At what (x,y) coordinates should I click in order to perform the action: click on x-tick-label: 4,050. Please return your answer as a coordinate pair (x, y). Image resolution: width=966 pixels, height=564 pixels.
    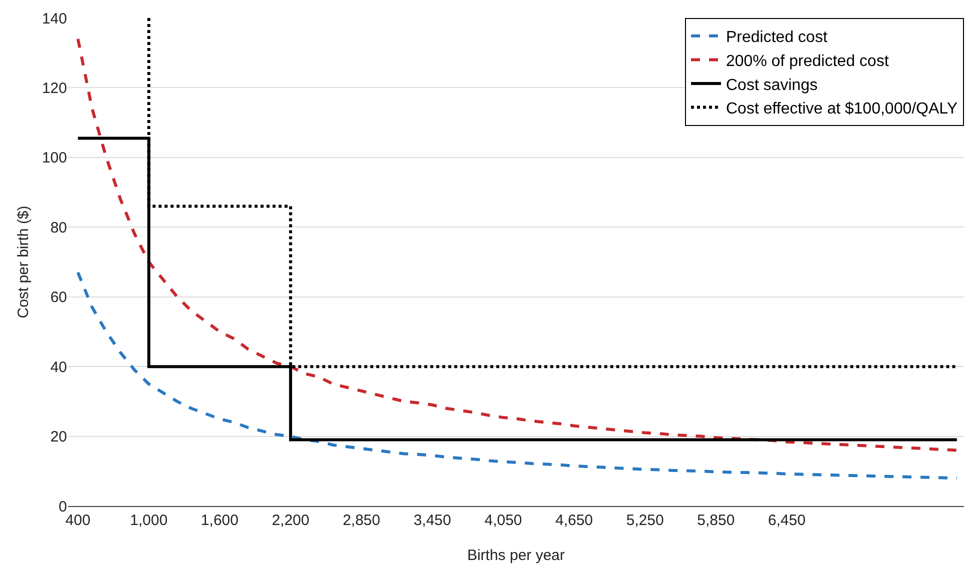
    Looking at the image, I should click on (503, 520).